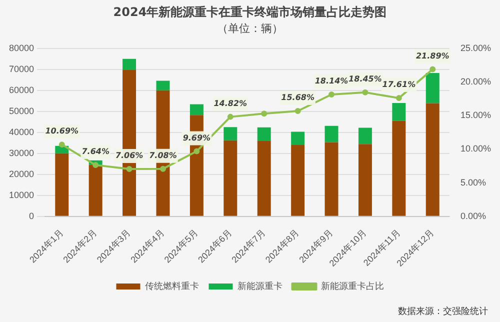  I want to click on data-label: 15.68%, so click(297, 97).